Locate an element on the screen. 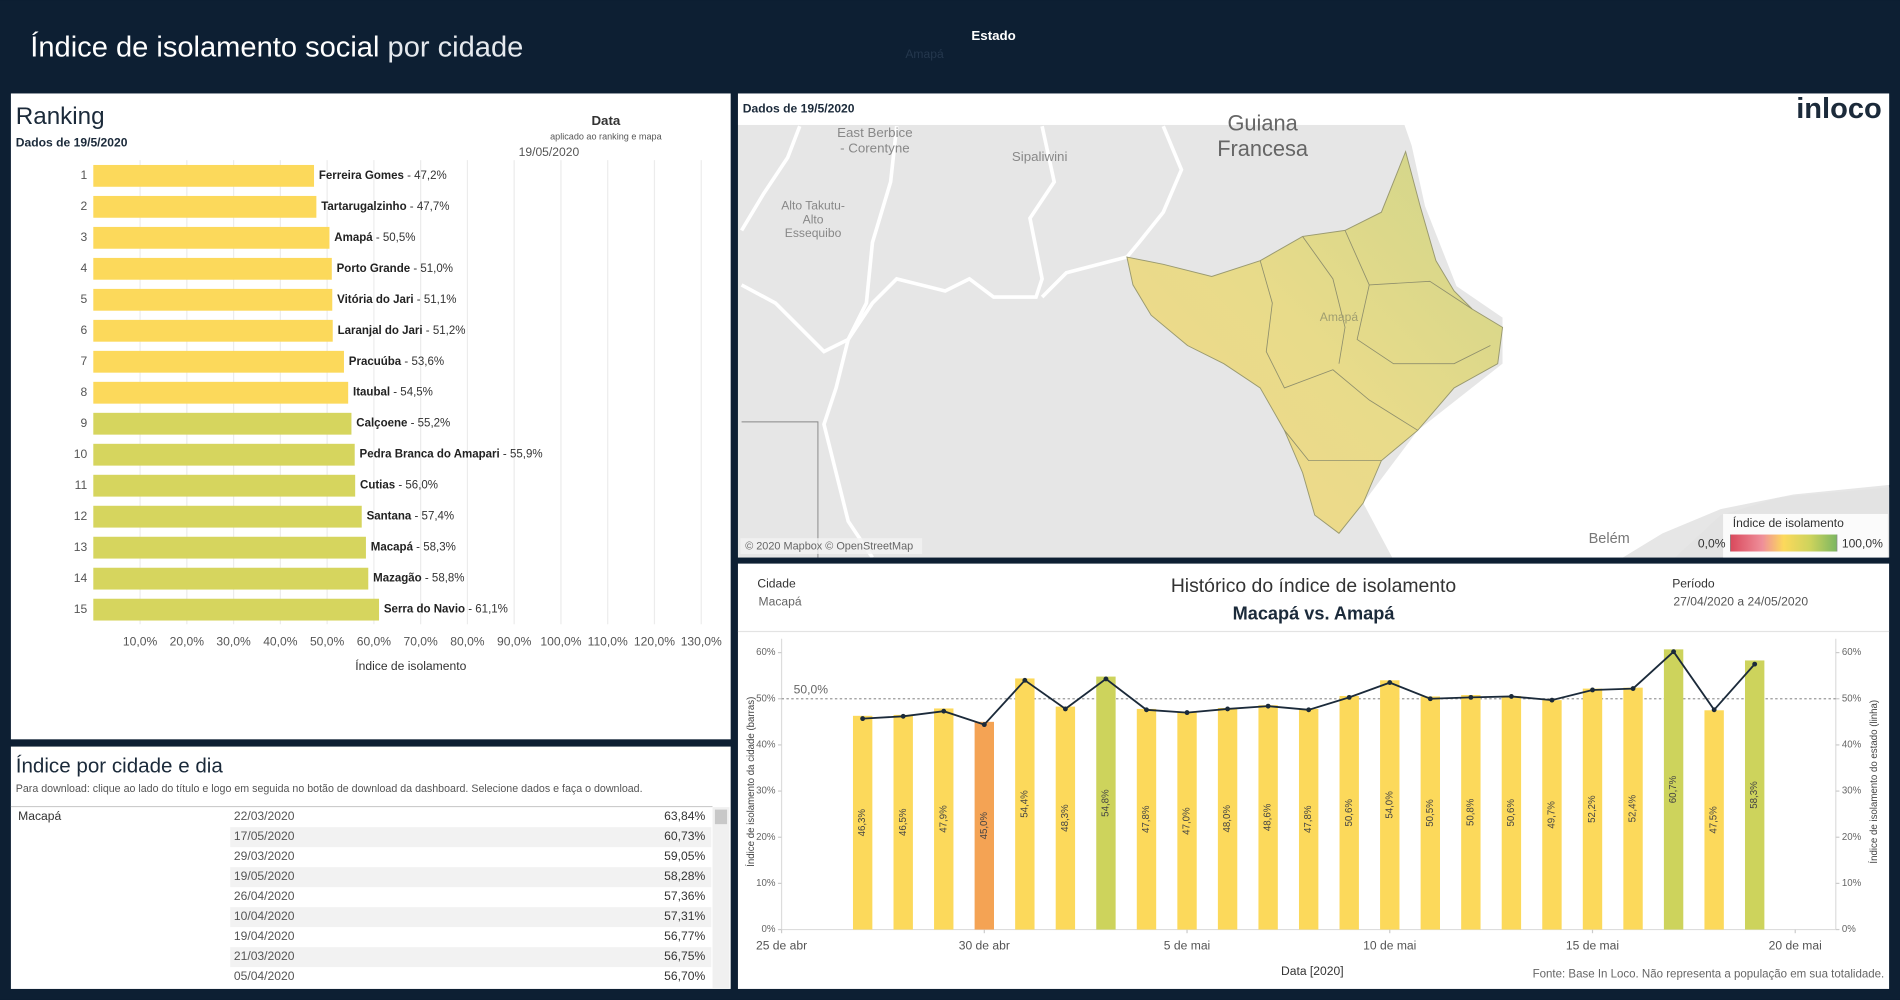  bar-label: Itaubal - 54,5% is located at coordinates (393, 393).